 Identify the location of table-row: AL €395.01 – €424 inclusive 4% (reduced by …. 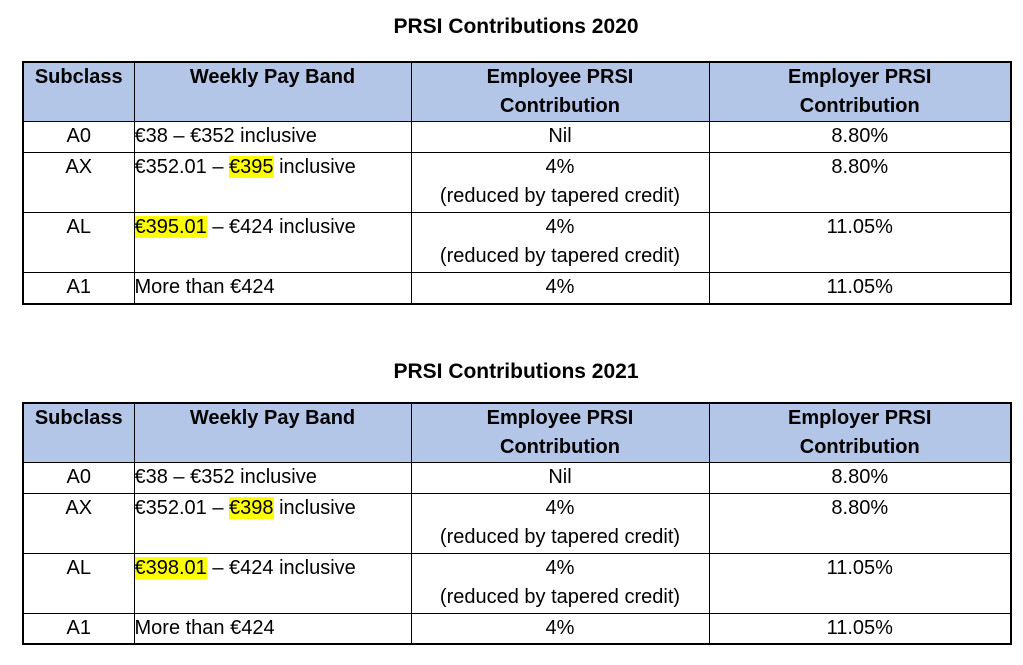
(517, 242).